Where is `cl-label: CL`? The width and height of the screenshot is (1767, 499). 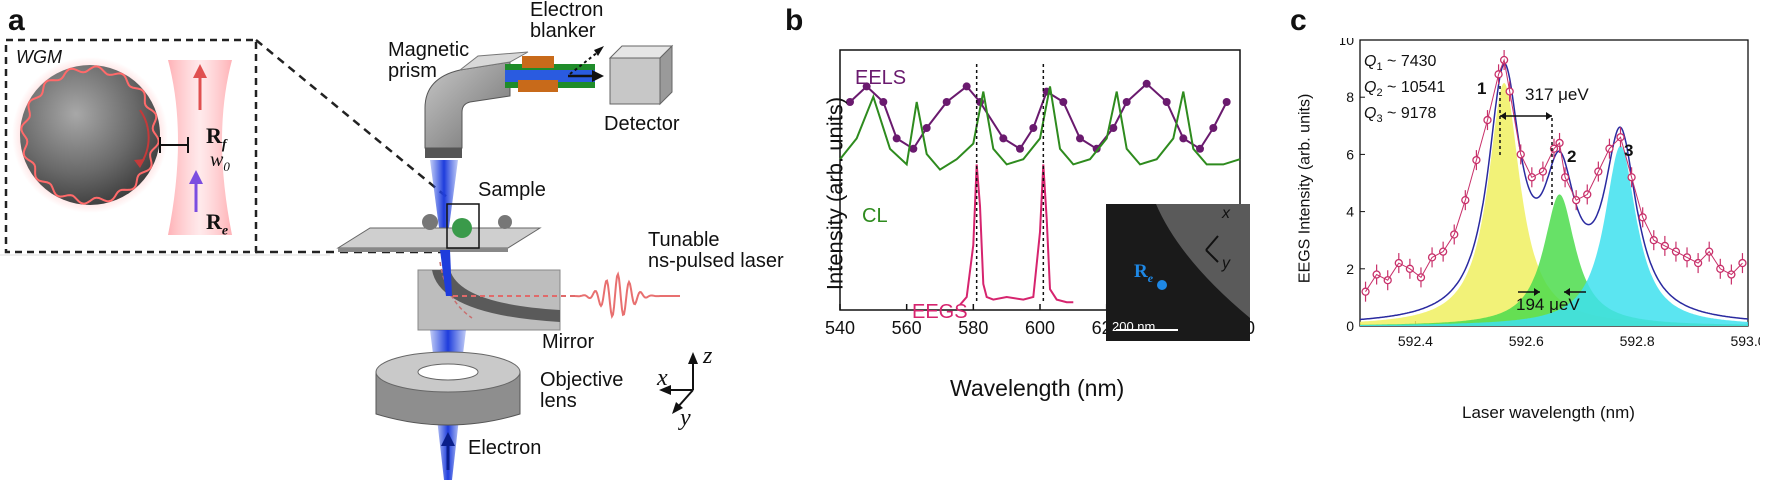 cl-label: CL is located at coordinates (875, 216).